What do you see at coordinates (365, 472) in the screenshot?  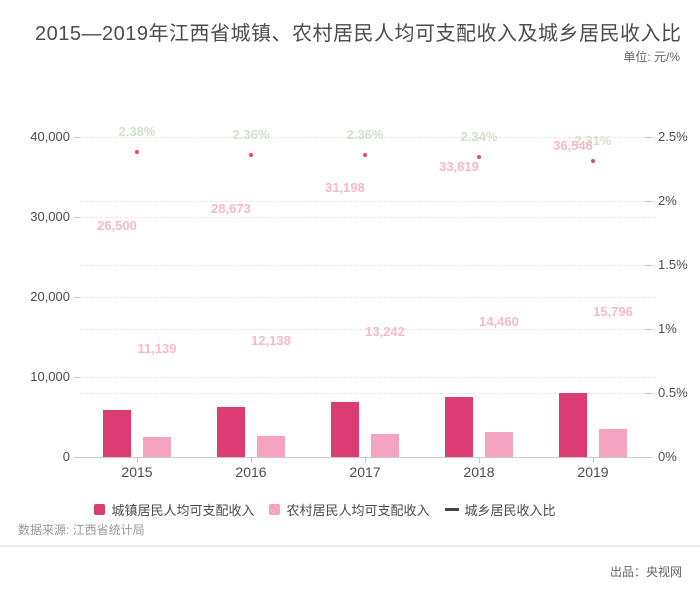 I see `x-axis-category-label: 2017` at bounding box center [365, 472].